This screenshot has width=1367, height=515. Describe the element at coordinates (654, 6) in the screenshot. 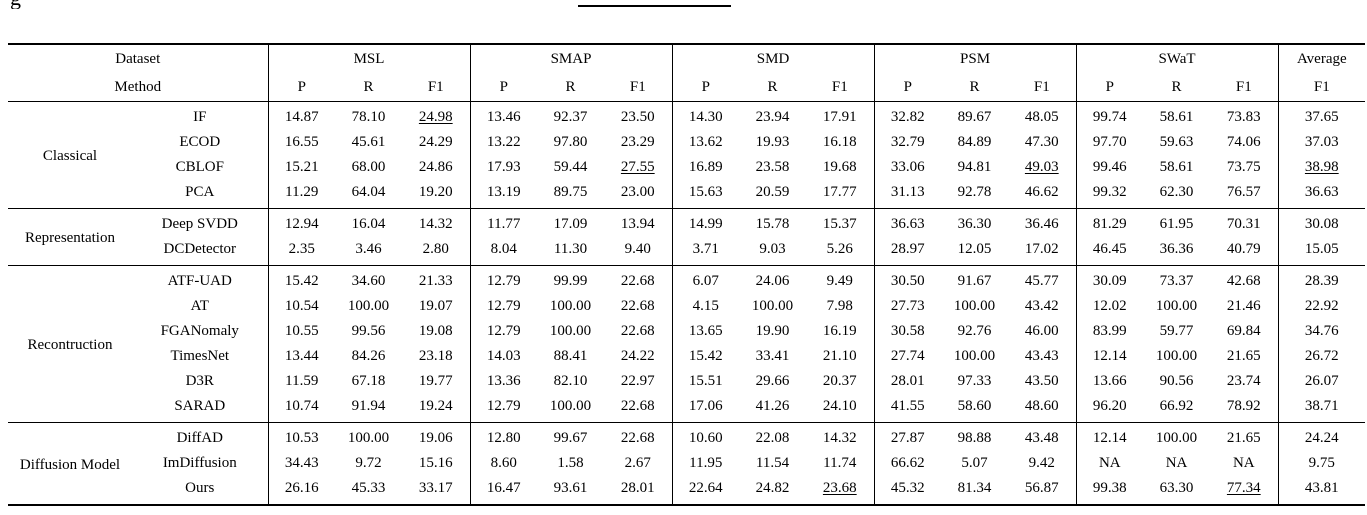

I see `clipped-caption-underline` at that location.